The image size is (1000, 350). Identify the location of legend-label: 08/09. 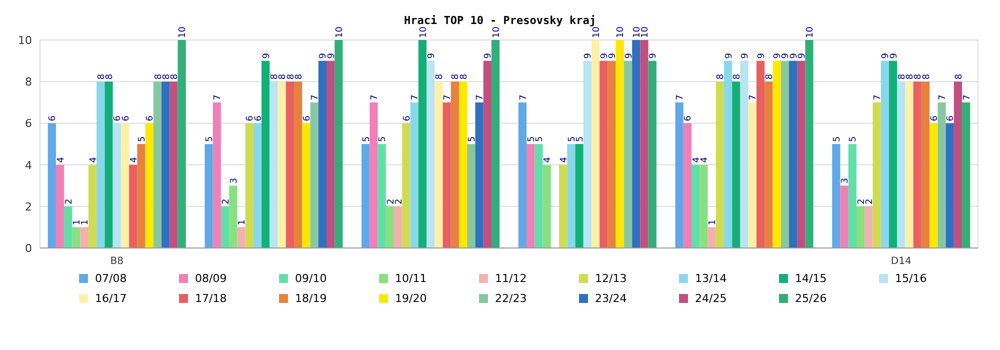
(211, 278).